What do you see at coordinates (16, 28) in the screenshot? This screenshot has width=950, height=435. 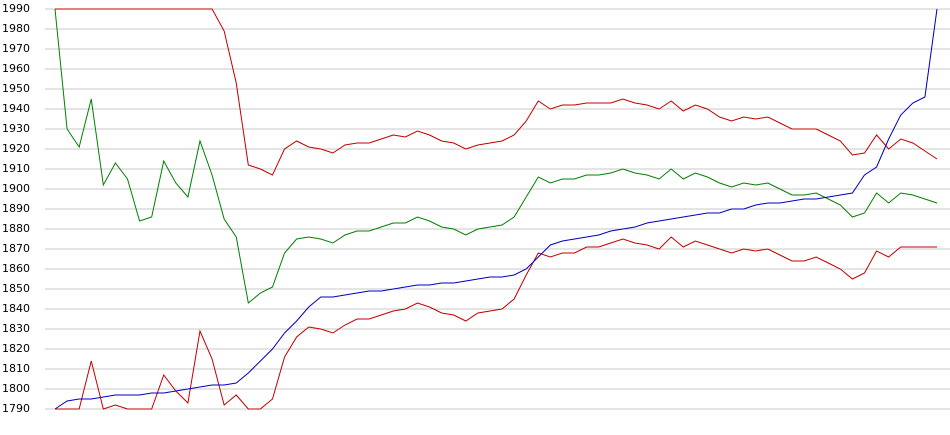 I see `y-tick-label: 1980` at bounding box center [16, 28].